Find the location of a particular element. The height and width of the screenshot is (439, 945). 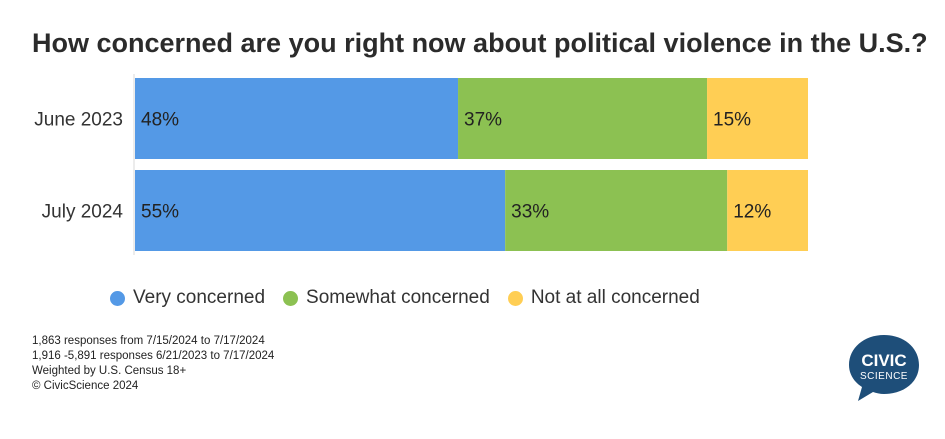

data-label-somewhat-concerned-july-2024: 33% is located at coordinates (530, 212).